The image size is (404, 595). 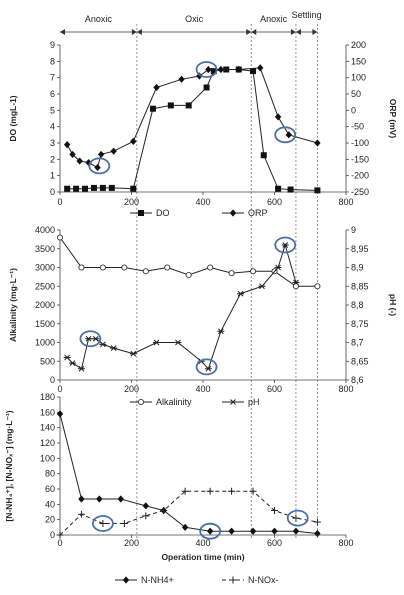 What do you see at coordinates (45, 286) in the screenshot?
I see `chart-2-y-tick-label-5: 2500` at bounding box center [45, 286].